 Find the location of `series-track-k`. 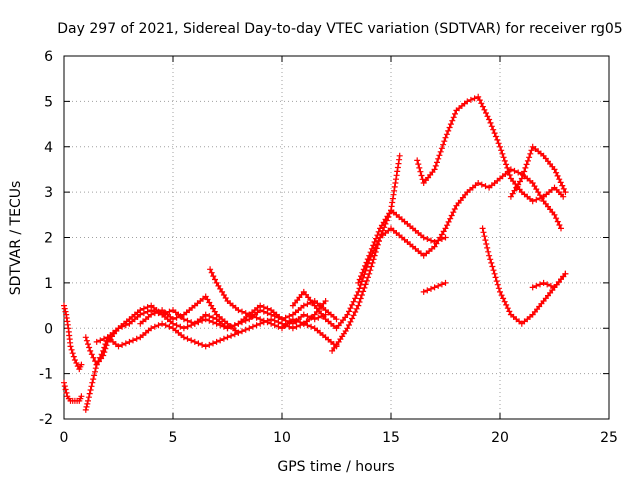

series-track-k is located at coordinates (490, 149).